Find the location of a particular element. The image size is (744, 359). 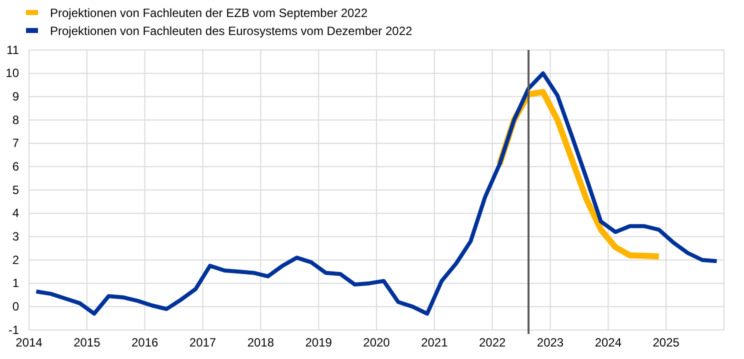

y-tick-label: 8 is located at coordinates (16, 119).